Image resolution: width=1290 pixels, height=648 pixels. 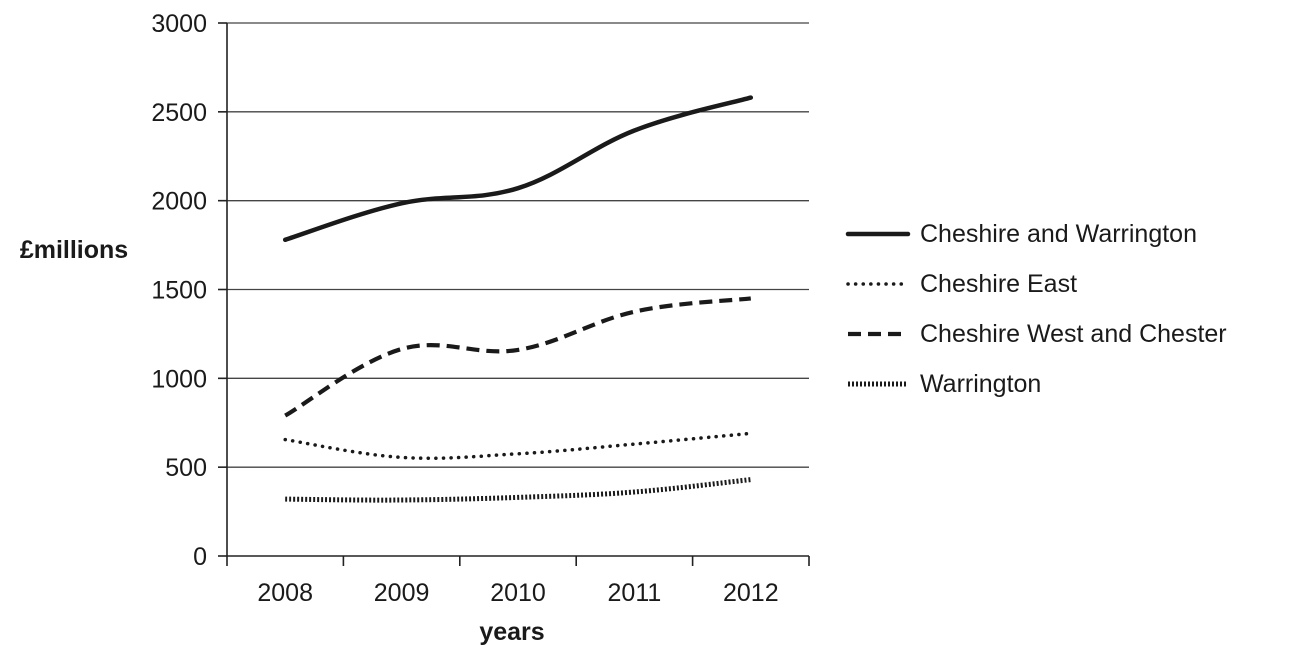 I want to click on series-line-cheshire-and-warrington, so click(x=518, y=169).